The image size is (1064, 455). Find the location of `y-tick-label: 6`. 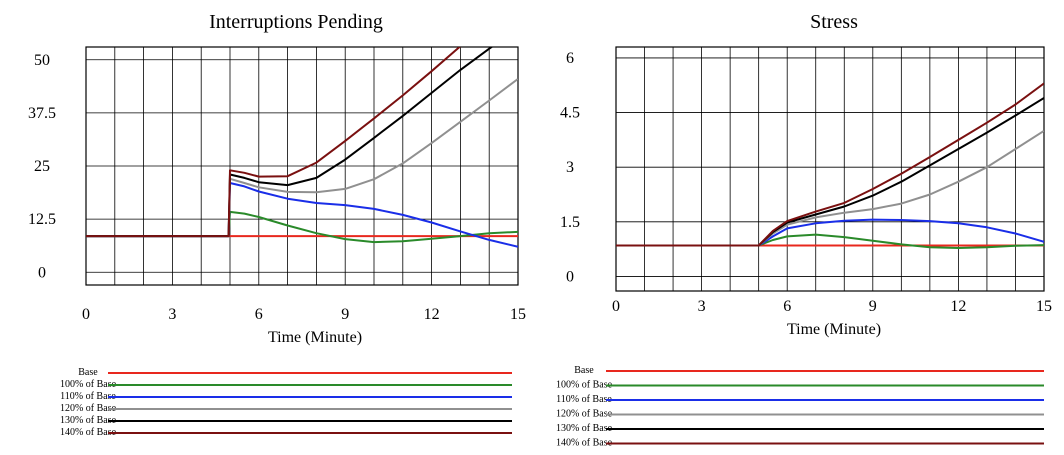

y-tick-label: 6 is located at coordinates (570, 58).